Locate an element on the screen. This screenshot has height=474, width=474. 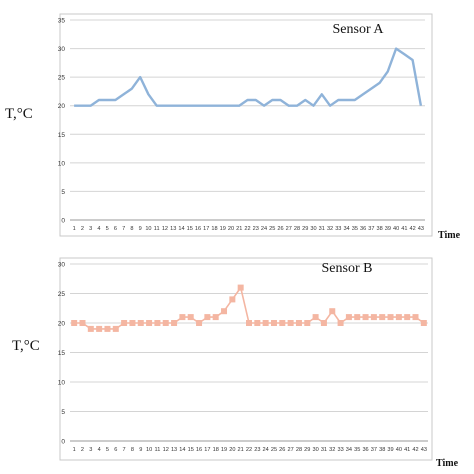
x-tick-label-a-41: 41 is located at coordinates (404, 229).